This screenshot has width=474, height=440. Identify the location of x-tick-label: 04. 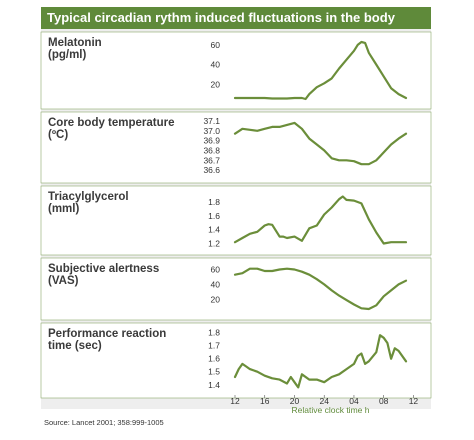
(354, 401).